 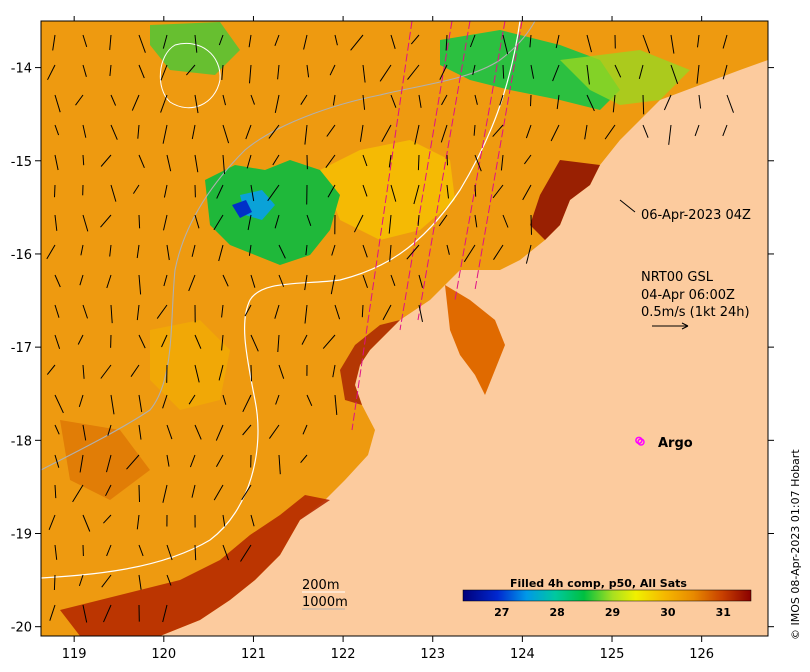 I want to click on colorbar-tick-label: 31, so click(x=723, y=612).